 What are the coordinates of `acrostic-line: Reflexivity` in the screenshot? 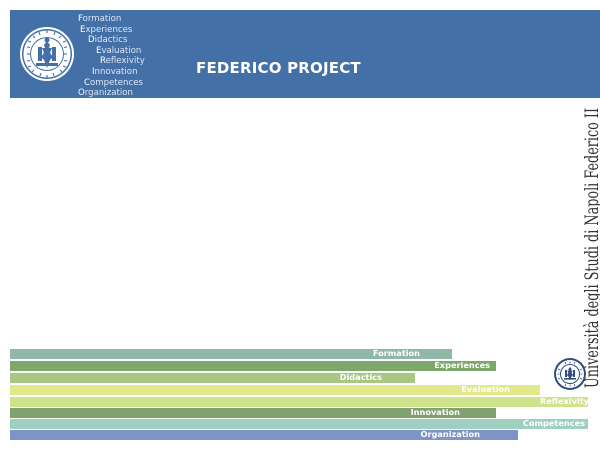 It's located at (122, 61).